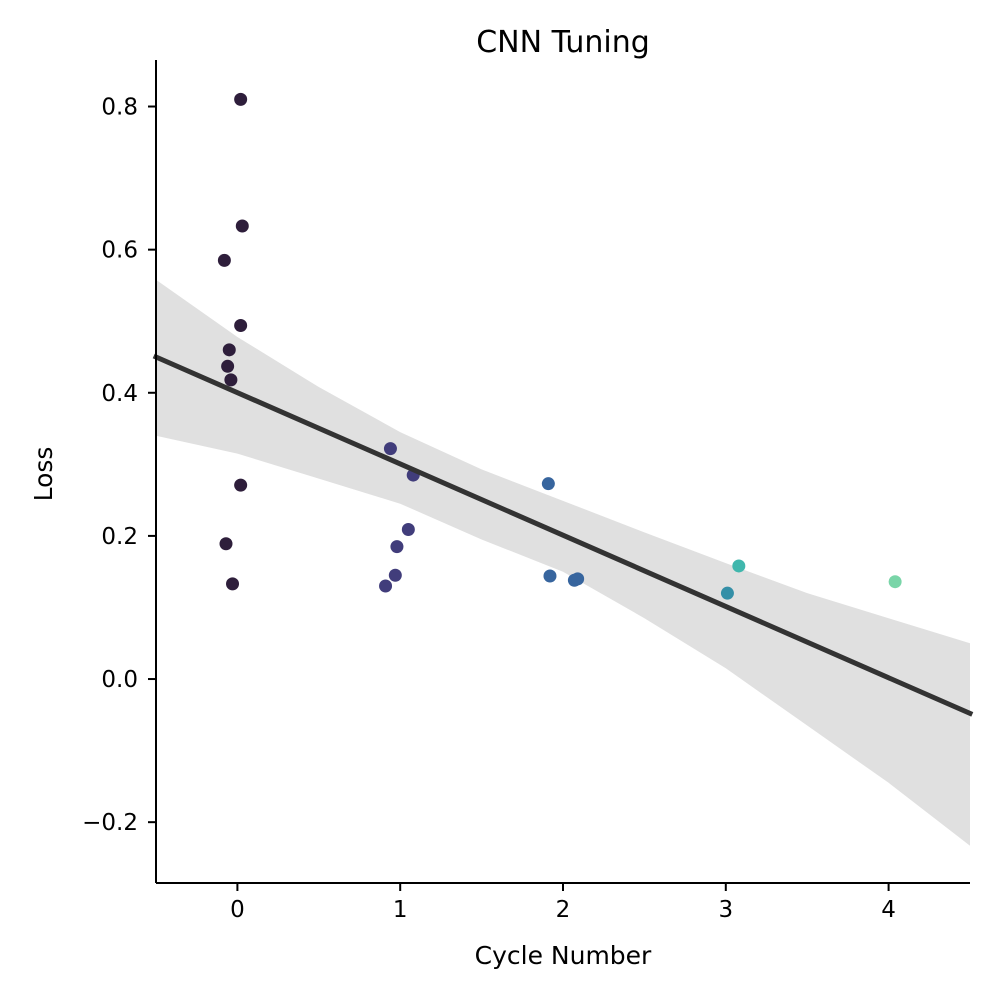 The height and width of the screenshot is (1000, 1000). What do you see at coordinates (119, 251) in the screenshot?
I see `y-tick-label-4: 0.6` at bounding box center [119, 251].